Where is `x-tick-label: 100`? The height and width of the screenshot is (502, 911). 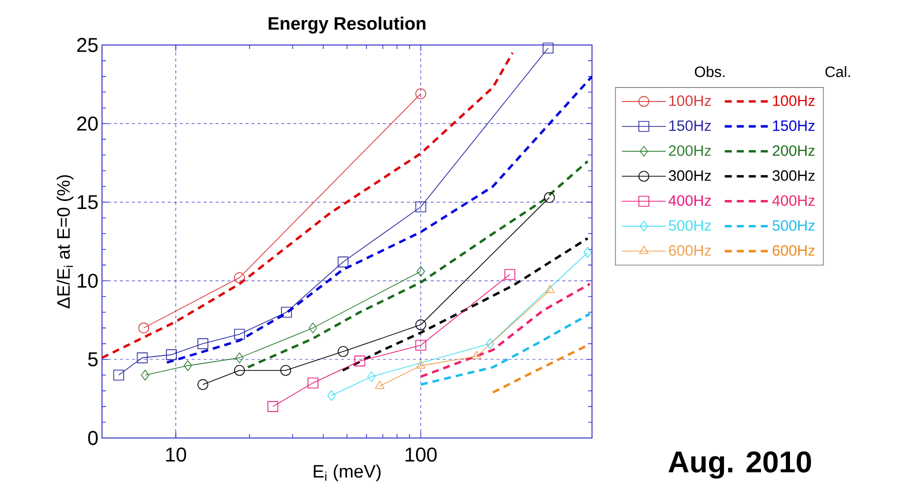
x-tick-label: 100 is located at coordinates (421, 455).